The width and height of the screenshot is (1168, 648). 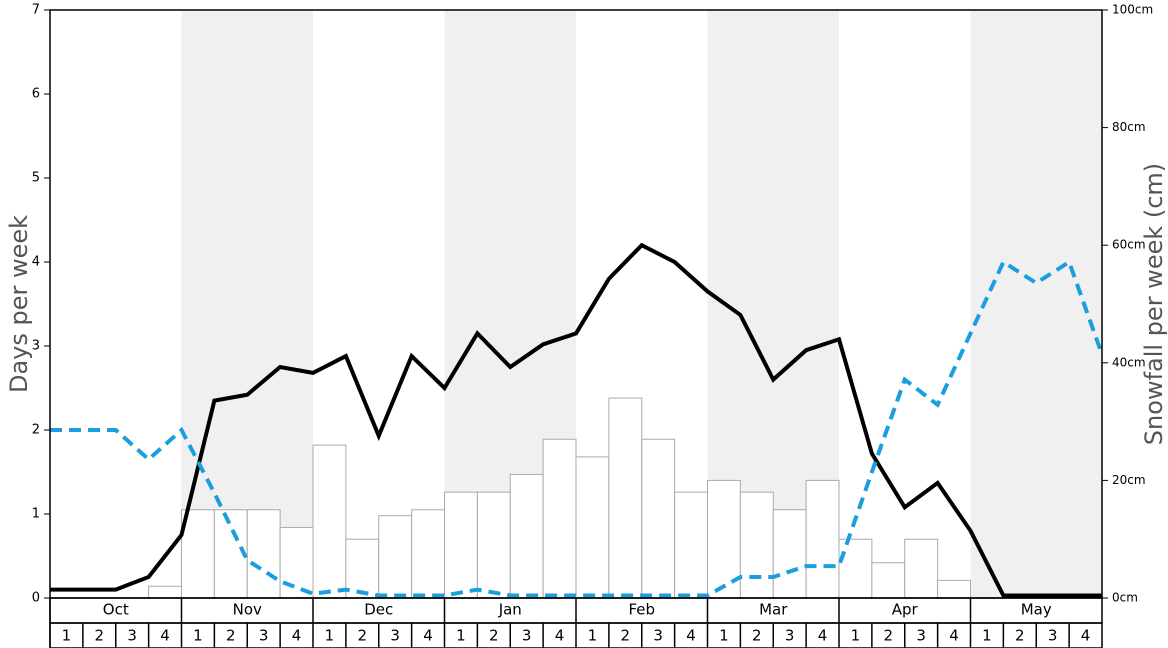 What do you see at coordinates (378, 610) in the screenshot?
I see `month-label: Dec` at bounding box center [378, 610].